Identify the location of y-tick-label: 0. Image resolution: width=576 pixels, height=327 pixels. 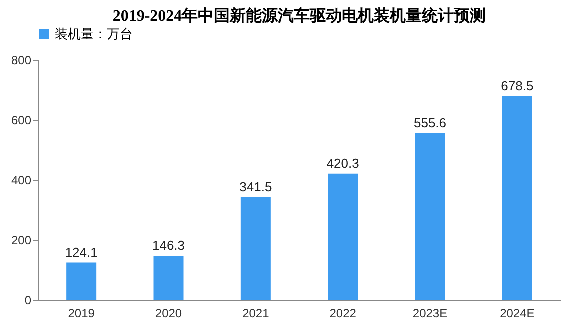
(28, 301).